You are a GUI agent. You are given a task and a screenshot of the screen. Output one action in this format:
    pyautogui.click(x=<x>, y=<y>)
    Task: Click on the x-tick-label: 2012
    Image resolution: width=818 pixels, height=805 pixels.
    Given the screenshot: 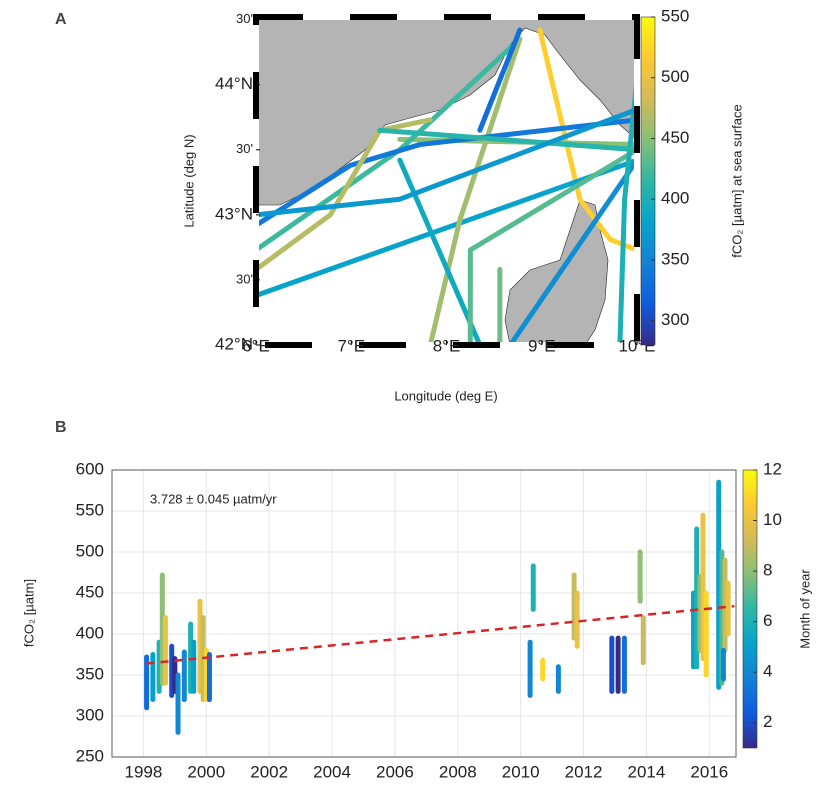 What is the action you would take?
    pyautogui.click(x=584, y=771)
    